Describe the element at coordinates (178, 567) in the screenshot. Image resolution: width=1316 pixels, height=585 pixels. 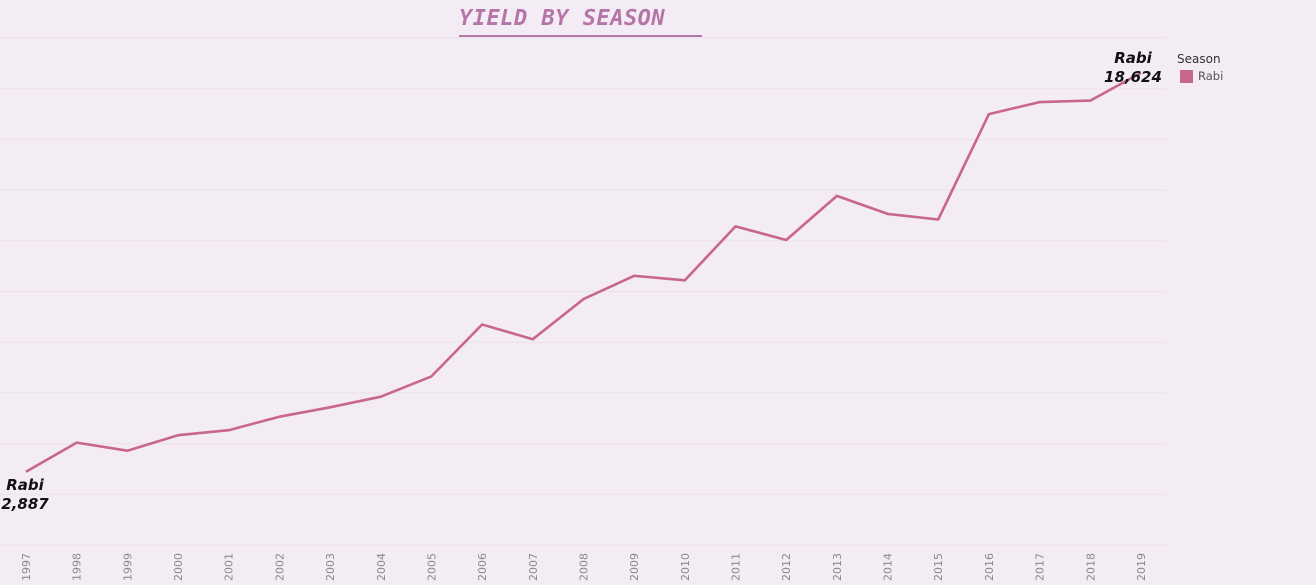
I see `x-tick-label: 2000` at that location.